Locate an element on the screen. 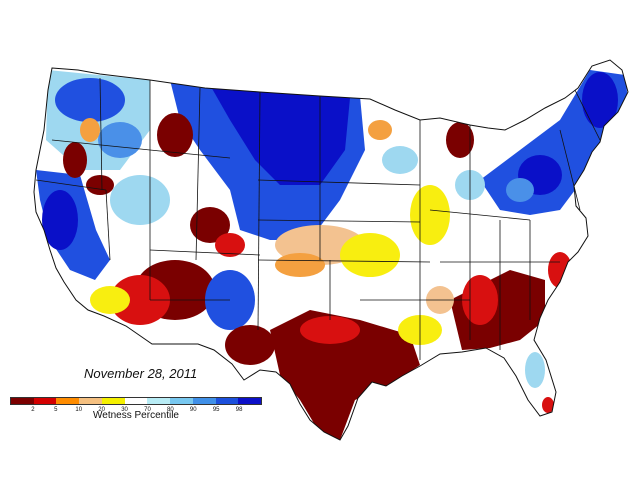  legend-tick-label: 95 is located at coordinates (216, 410).